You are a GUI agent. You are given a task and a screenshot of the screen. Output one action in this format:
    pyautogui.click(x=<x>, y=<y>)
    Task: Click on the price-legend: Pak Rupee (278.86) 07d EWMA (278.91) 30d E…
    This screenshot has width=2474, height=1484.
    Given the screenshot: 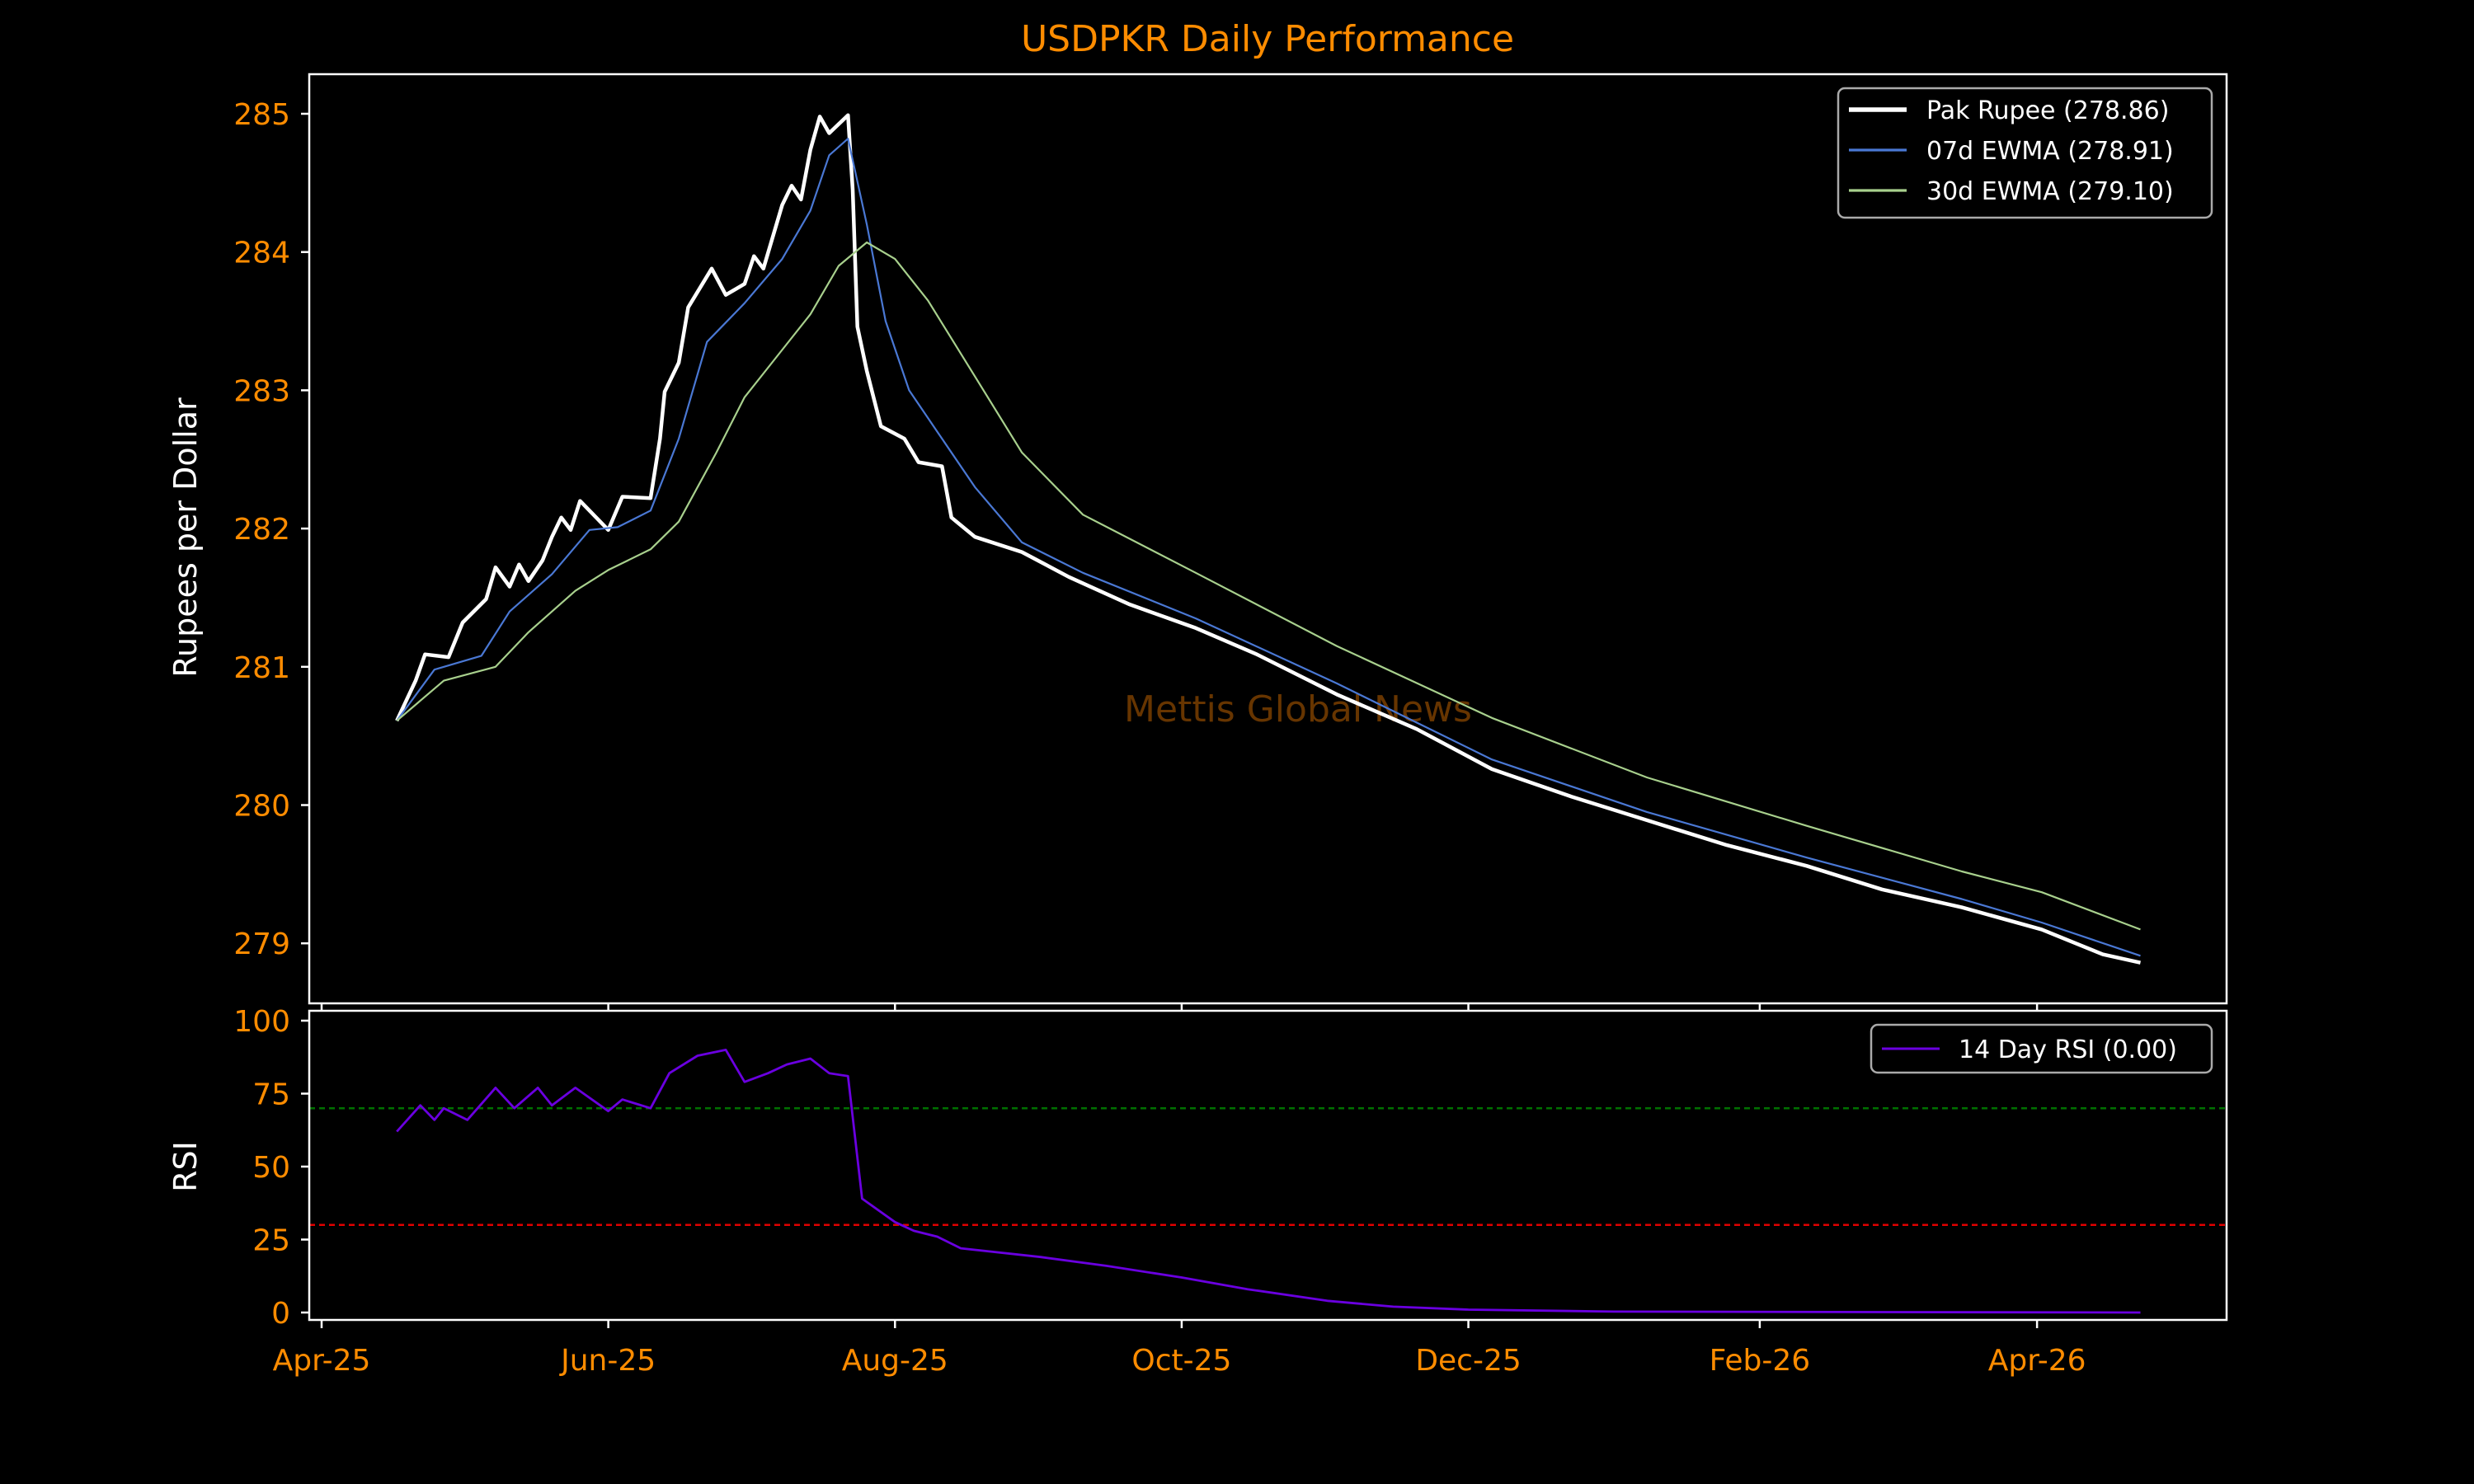 What is the action you would take?
    pyautogui.click(x=2025, y=153)
    